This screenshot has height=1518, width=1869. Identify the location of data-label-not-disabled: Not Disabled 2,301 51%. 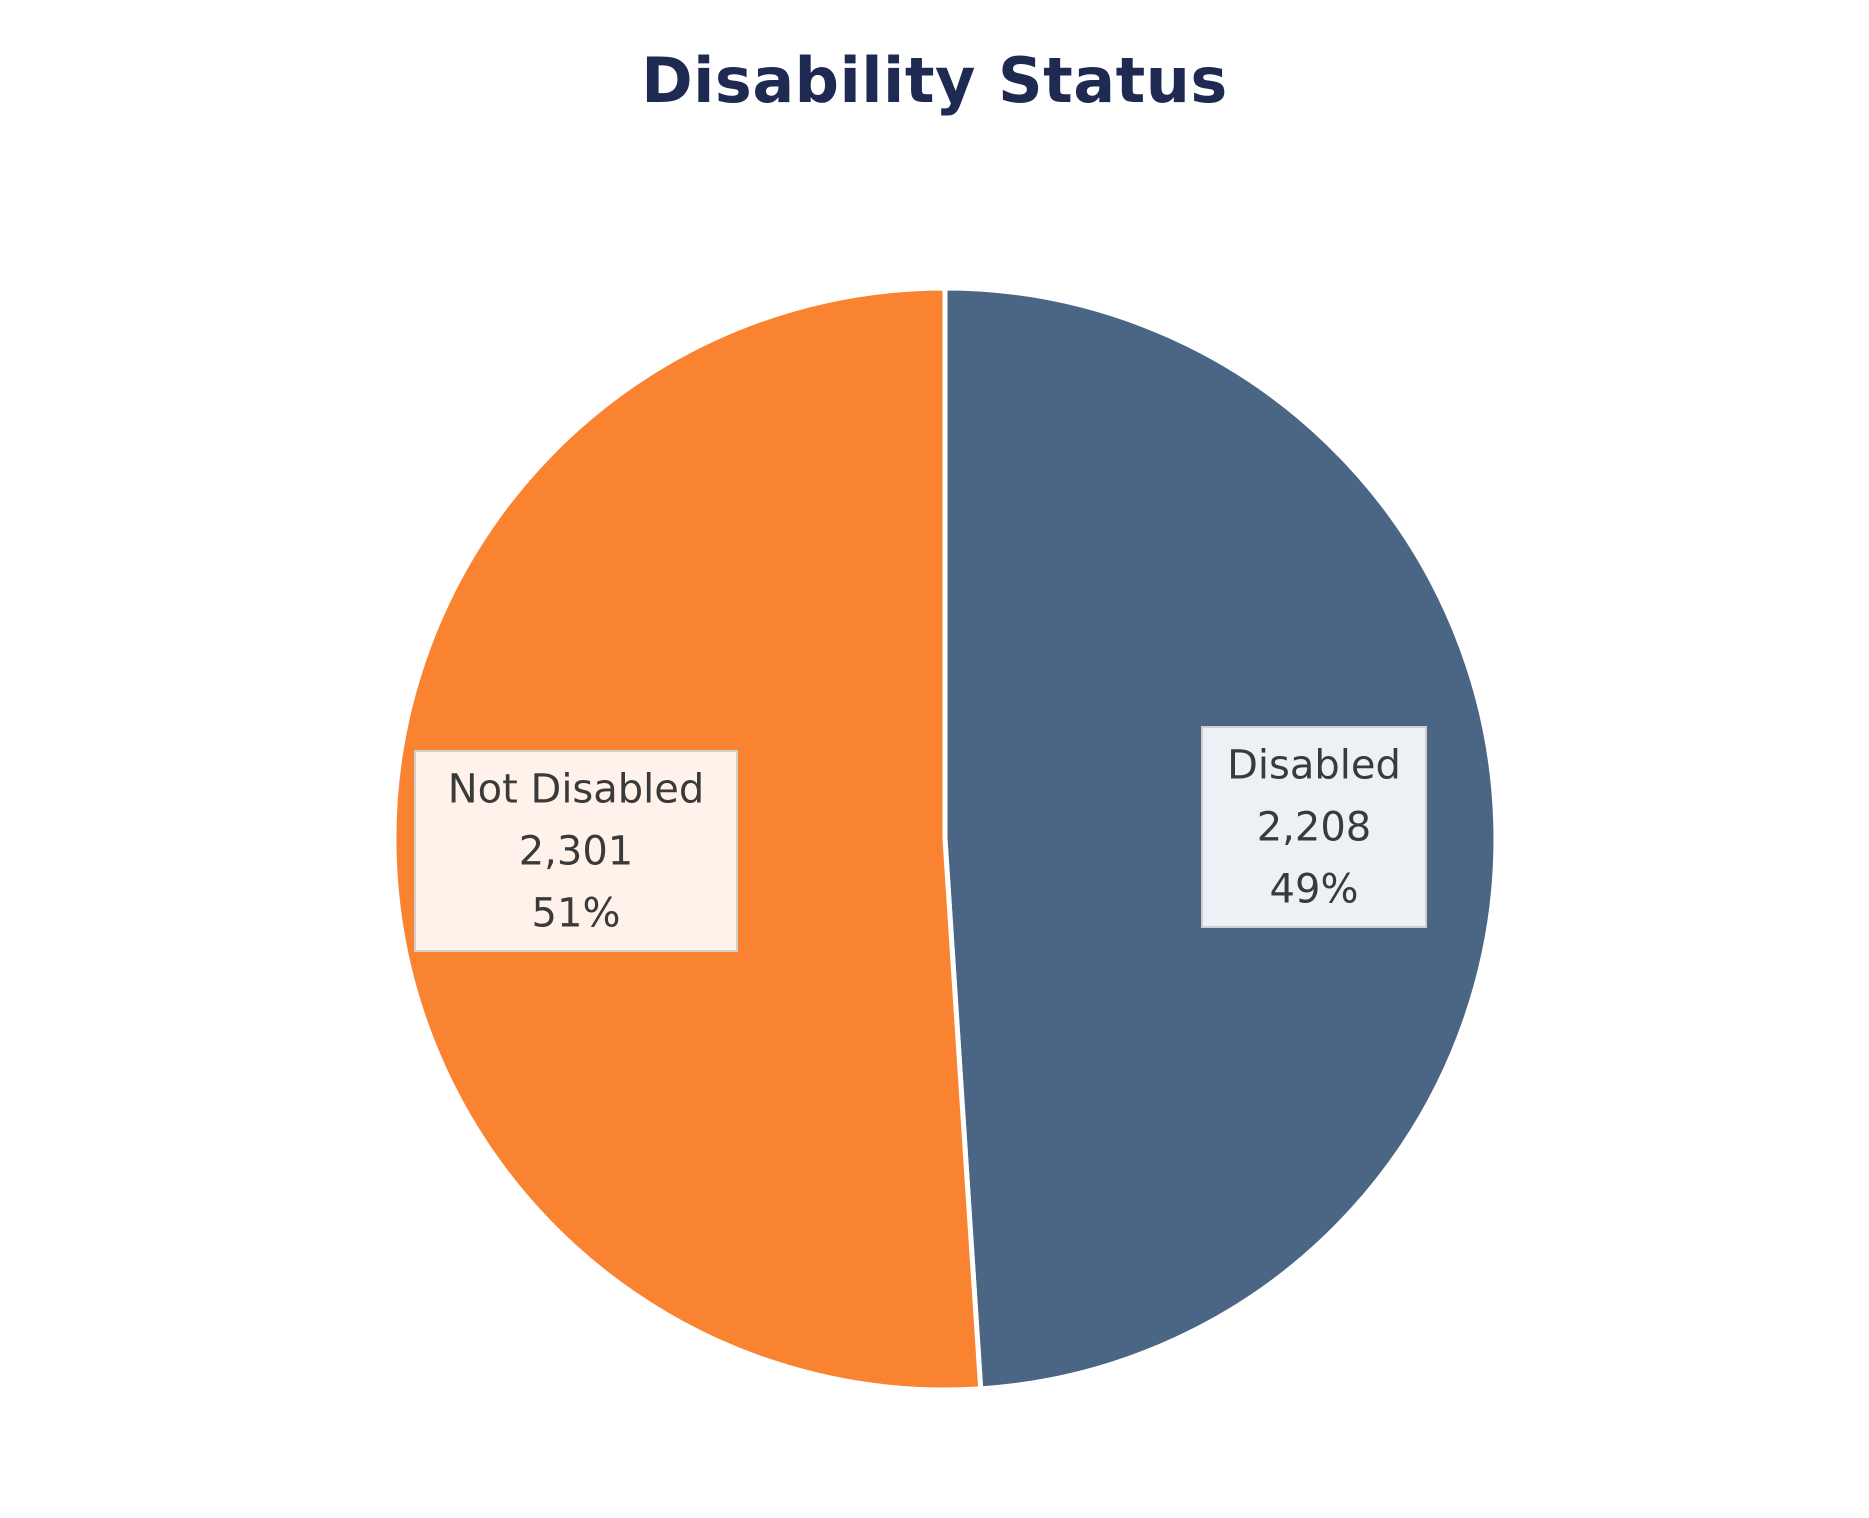
(576, 851).